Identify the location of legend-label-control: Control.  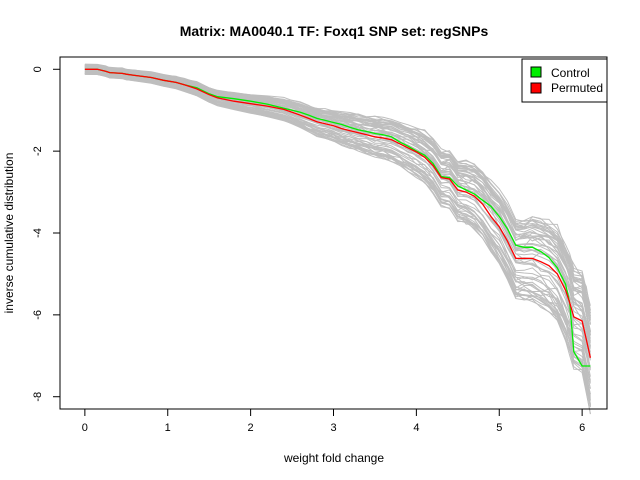
(570, 73).